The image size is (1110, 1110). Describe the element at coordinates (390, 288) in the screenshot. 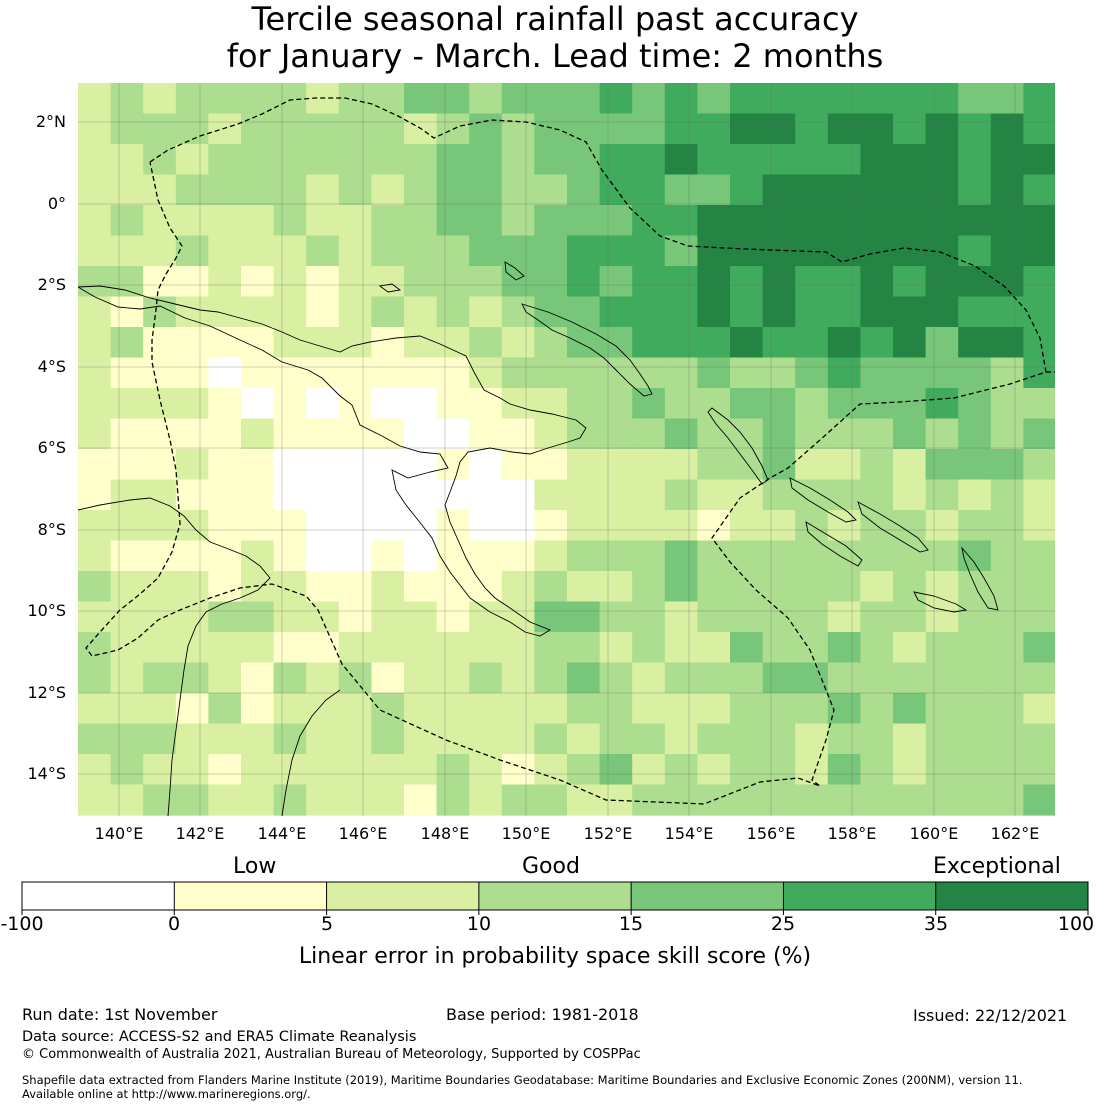

I see `admiralty-islands` at that location.